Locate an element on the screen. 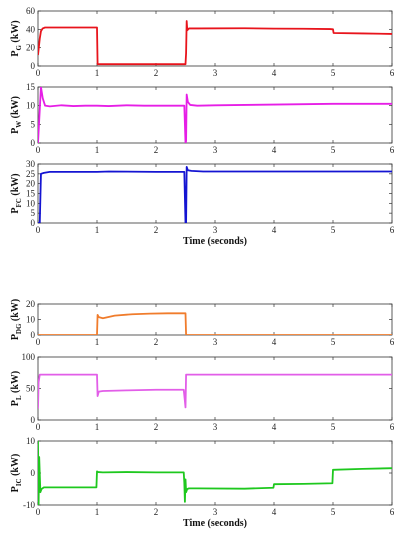  y-tick-label: 40 is located at coordinates (31, 29).